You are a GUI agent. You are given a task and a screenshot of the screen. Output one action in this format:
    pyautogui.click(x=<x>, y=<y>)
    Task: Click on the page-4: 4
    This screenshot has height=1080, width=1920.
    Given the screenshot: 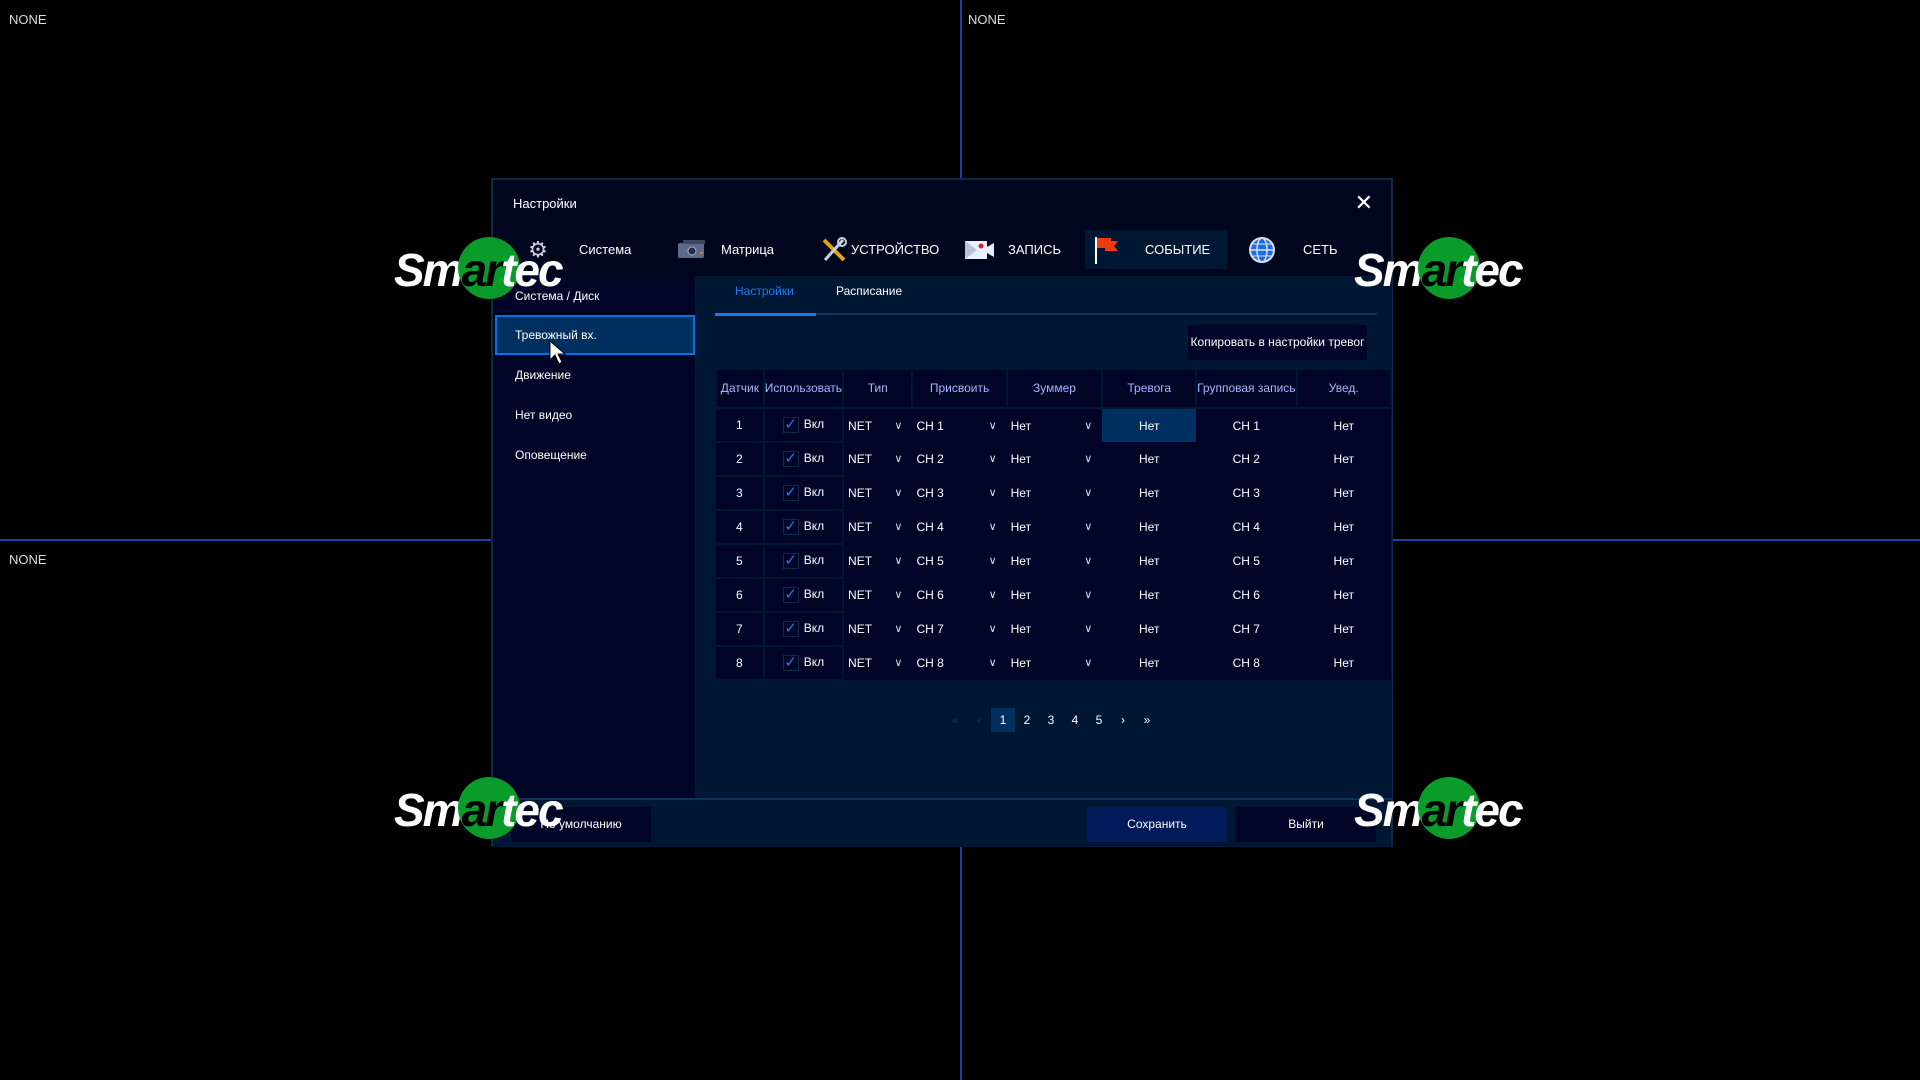 What is the action you would take?
    pyautogui.click(x=1075, y=720)
    